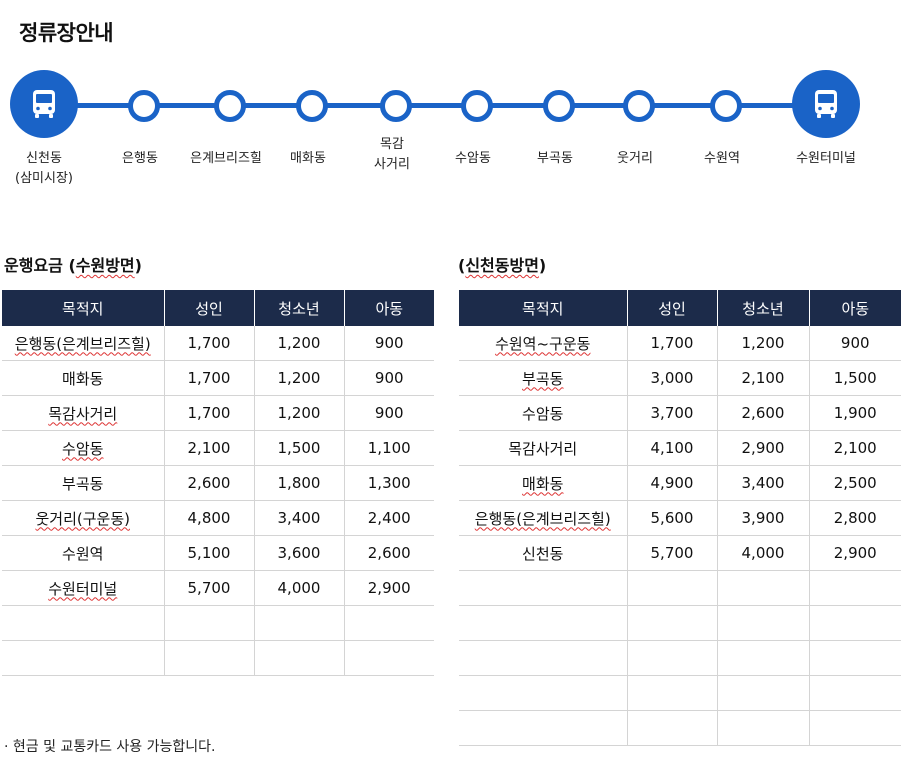 The image size is (919, 766). I want to click on column-header: 청소년, so click(763, 308).